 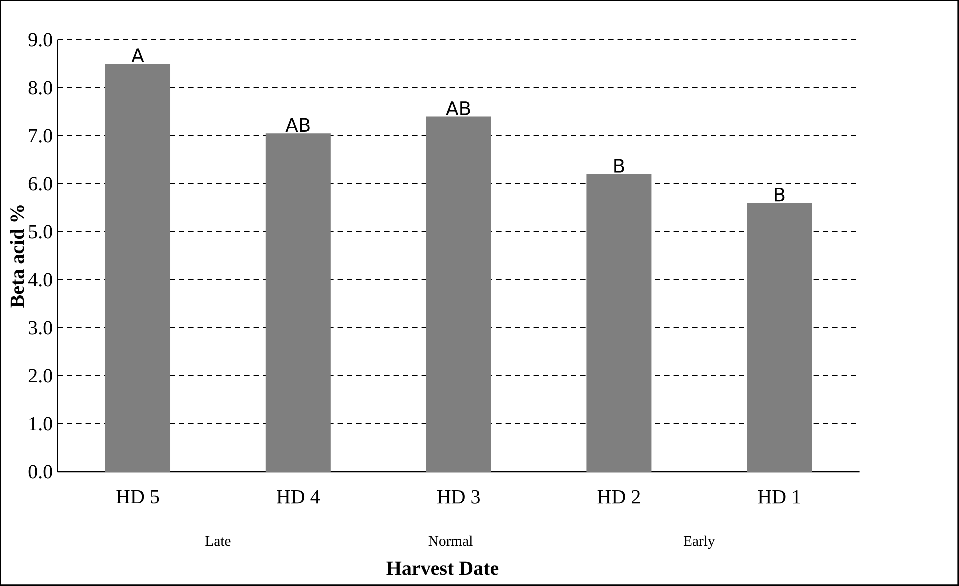 What do you see at coordinates (442, 569) in the screenshot?
I see `x-axis-title: Harvest Date` at bounding box center [442, 569].